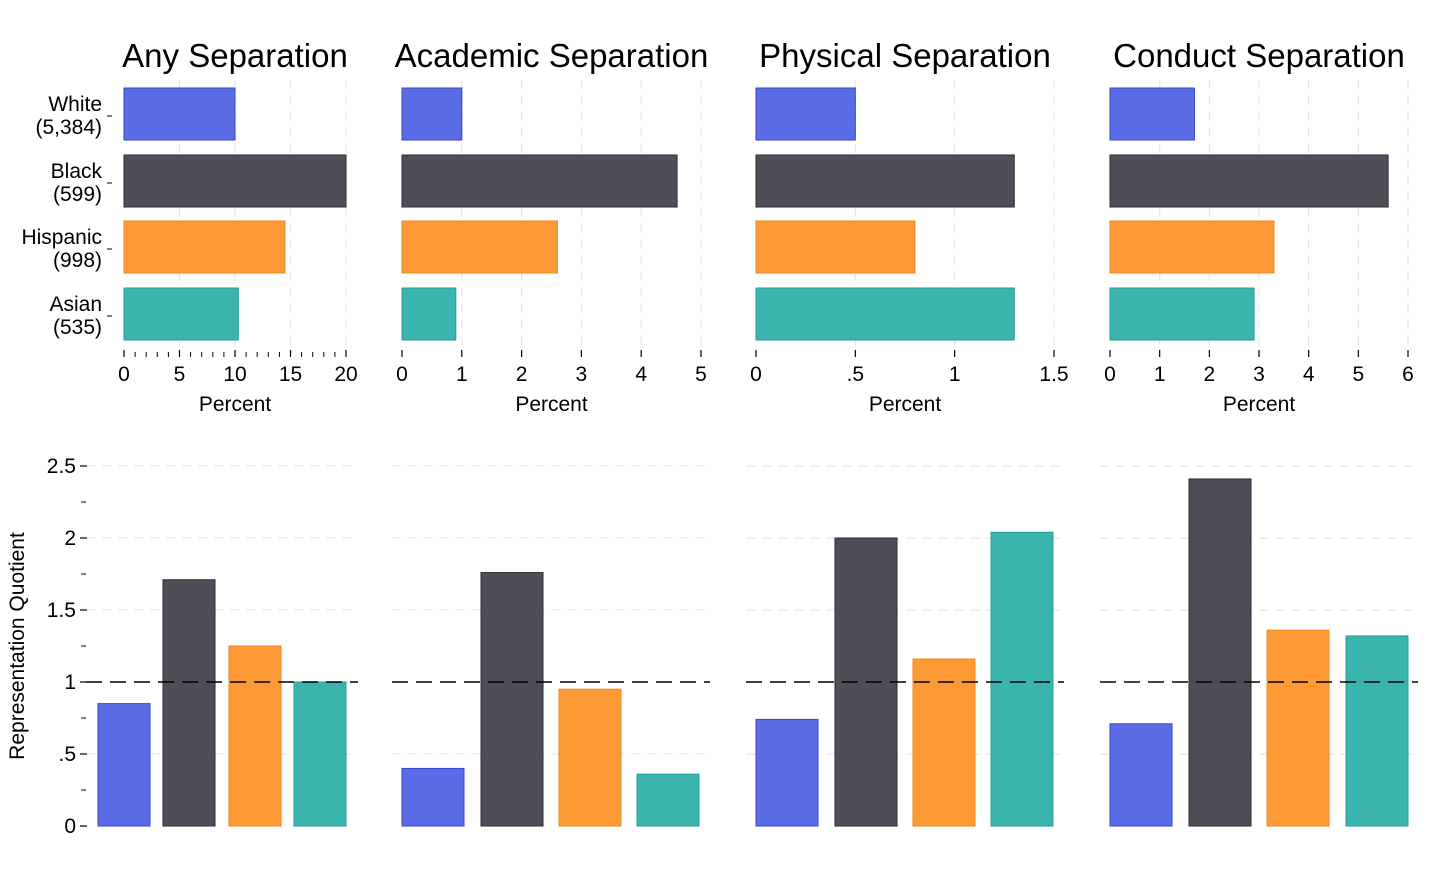  I want to click on category-label: Black, so click(77, 171).